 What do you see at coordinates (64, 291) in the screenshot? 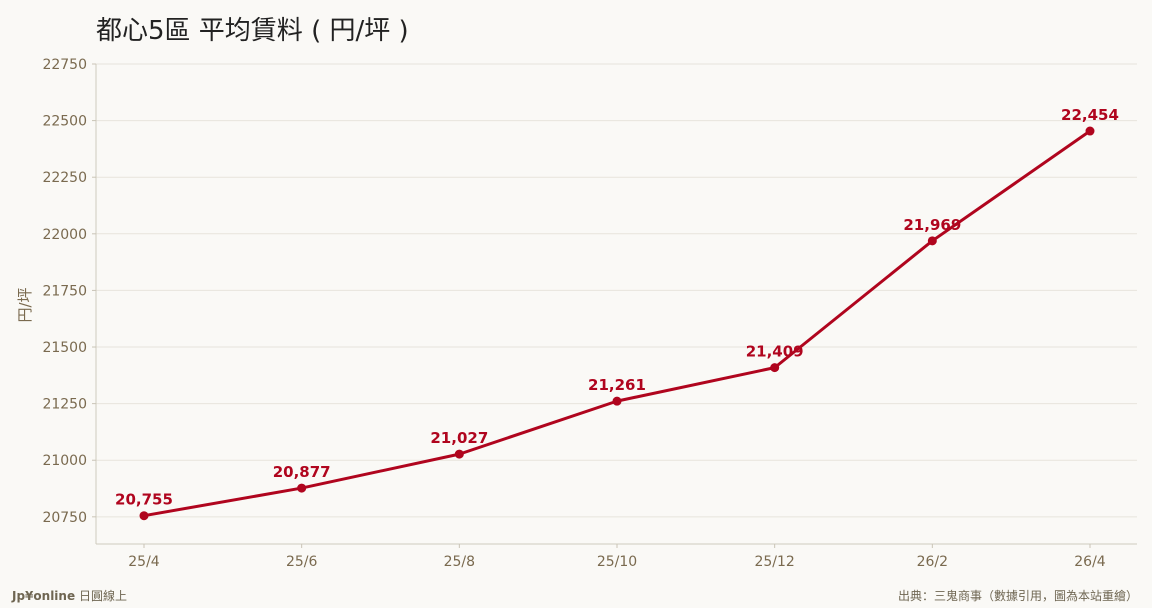
I see `y-tick-label: 21750` at bounding box center [64, 291].